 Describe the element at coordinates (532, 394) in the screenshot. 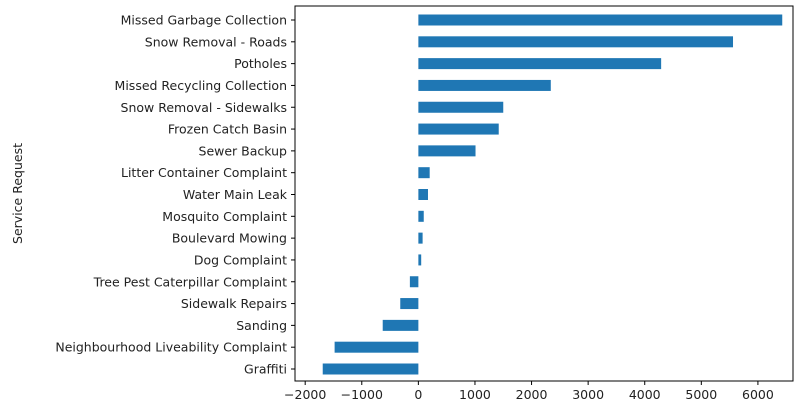

I see `x-tick-label: 2000` at that location.